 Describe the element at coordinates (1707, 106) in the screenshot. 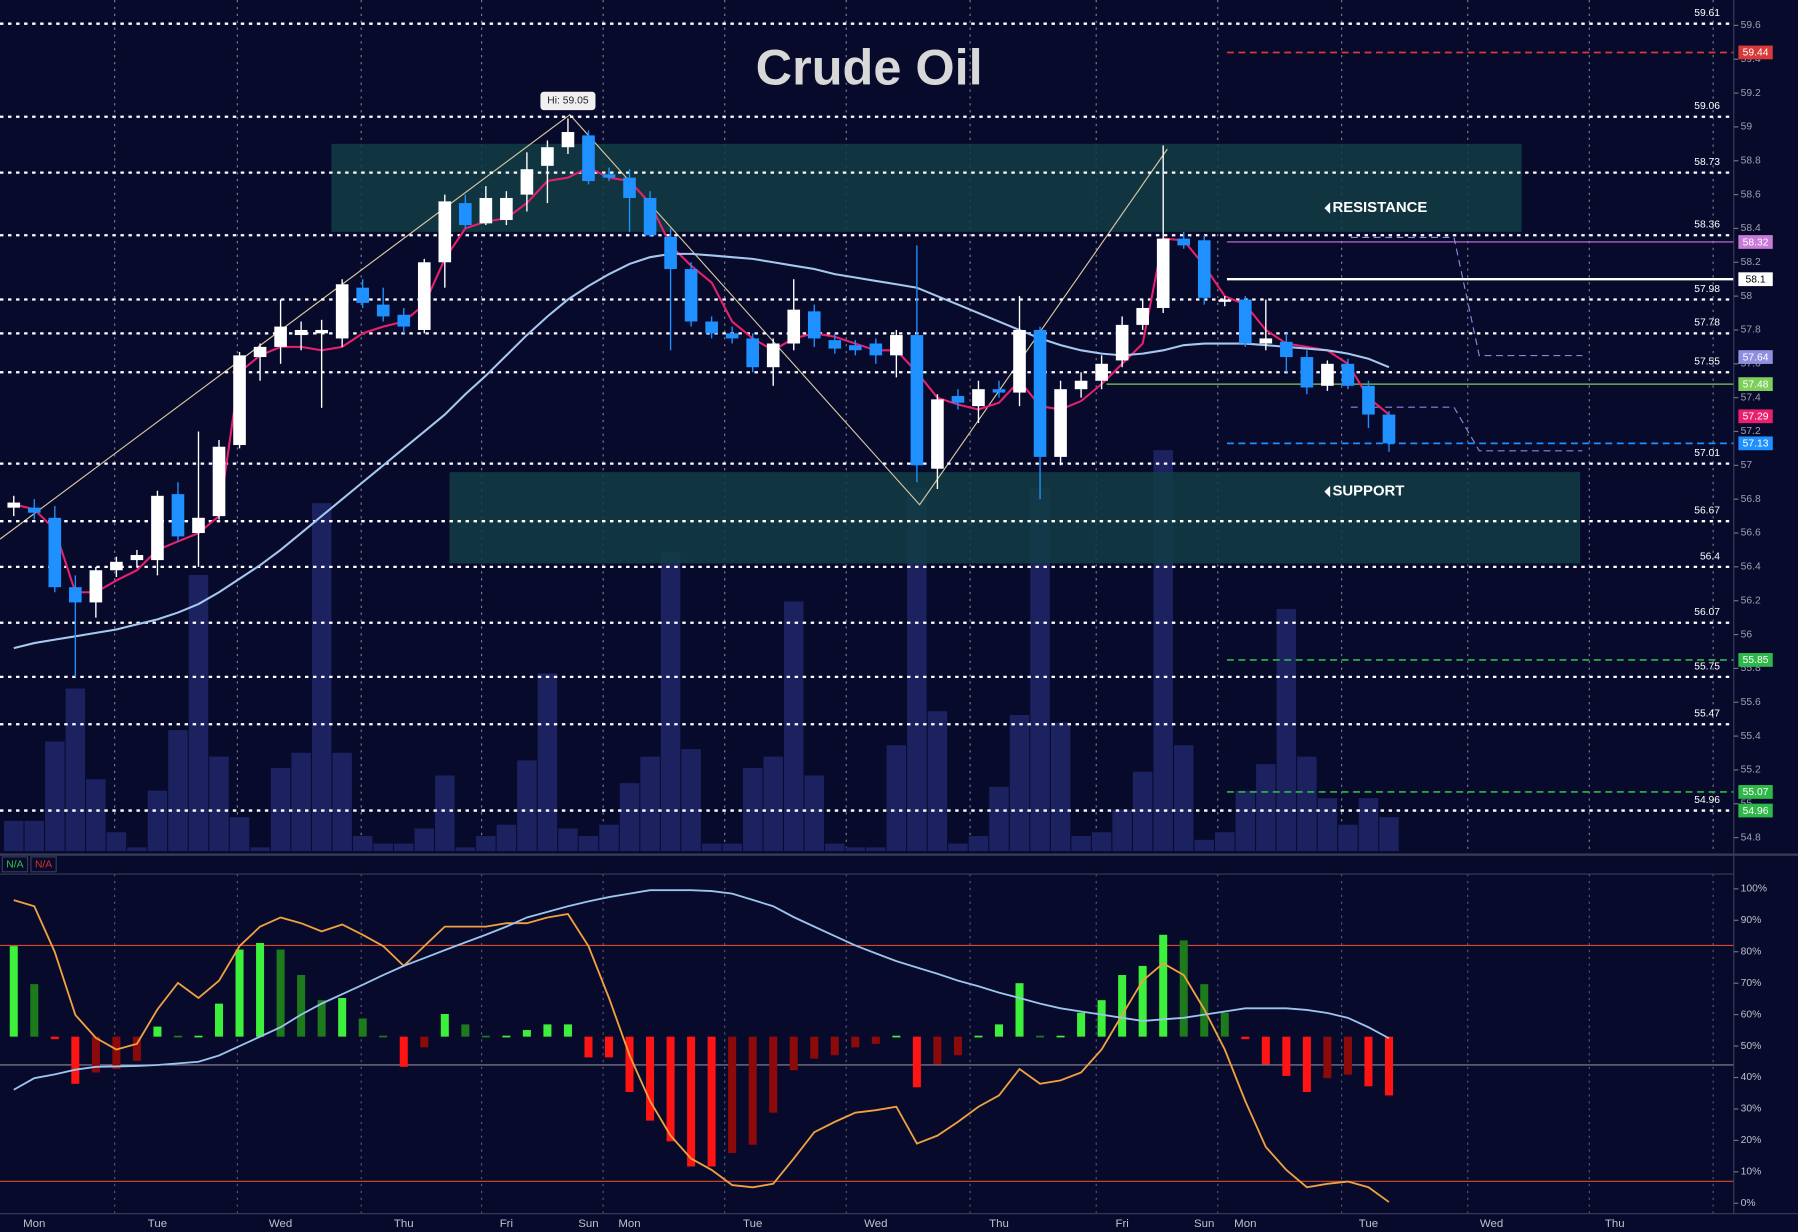

I see `level-label: 59.06` at that location.